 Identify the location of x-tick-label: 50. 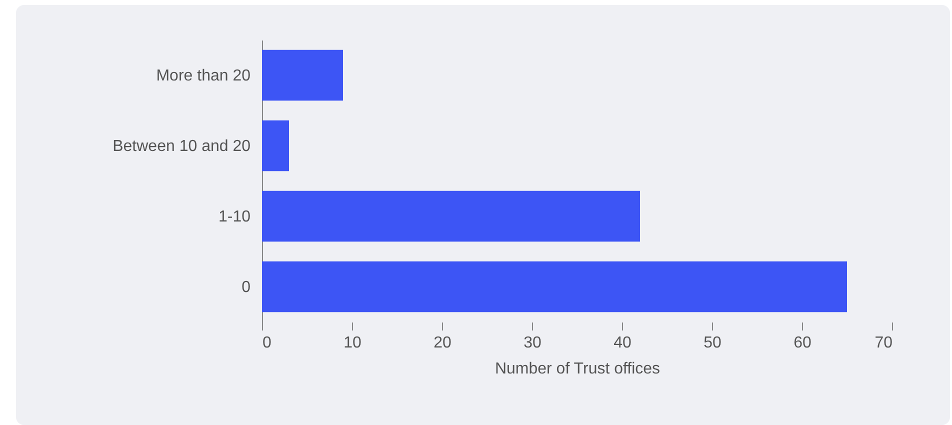
(713, 343).